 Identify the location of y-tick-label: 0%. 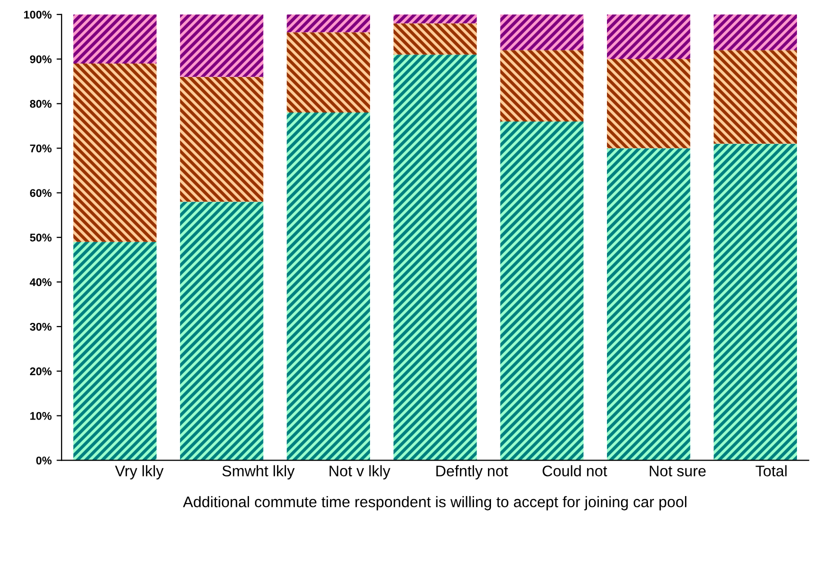
(44, 460).